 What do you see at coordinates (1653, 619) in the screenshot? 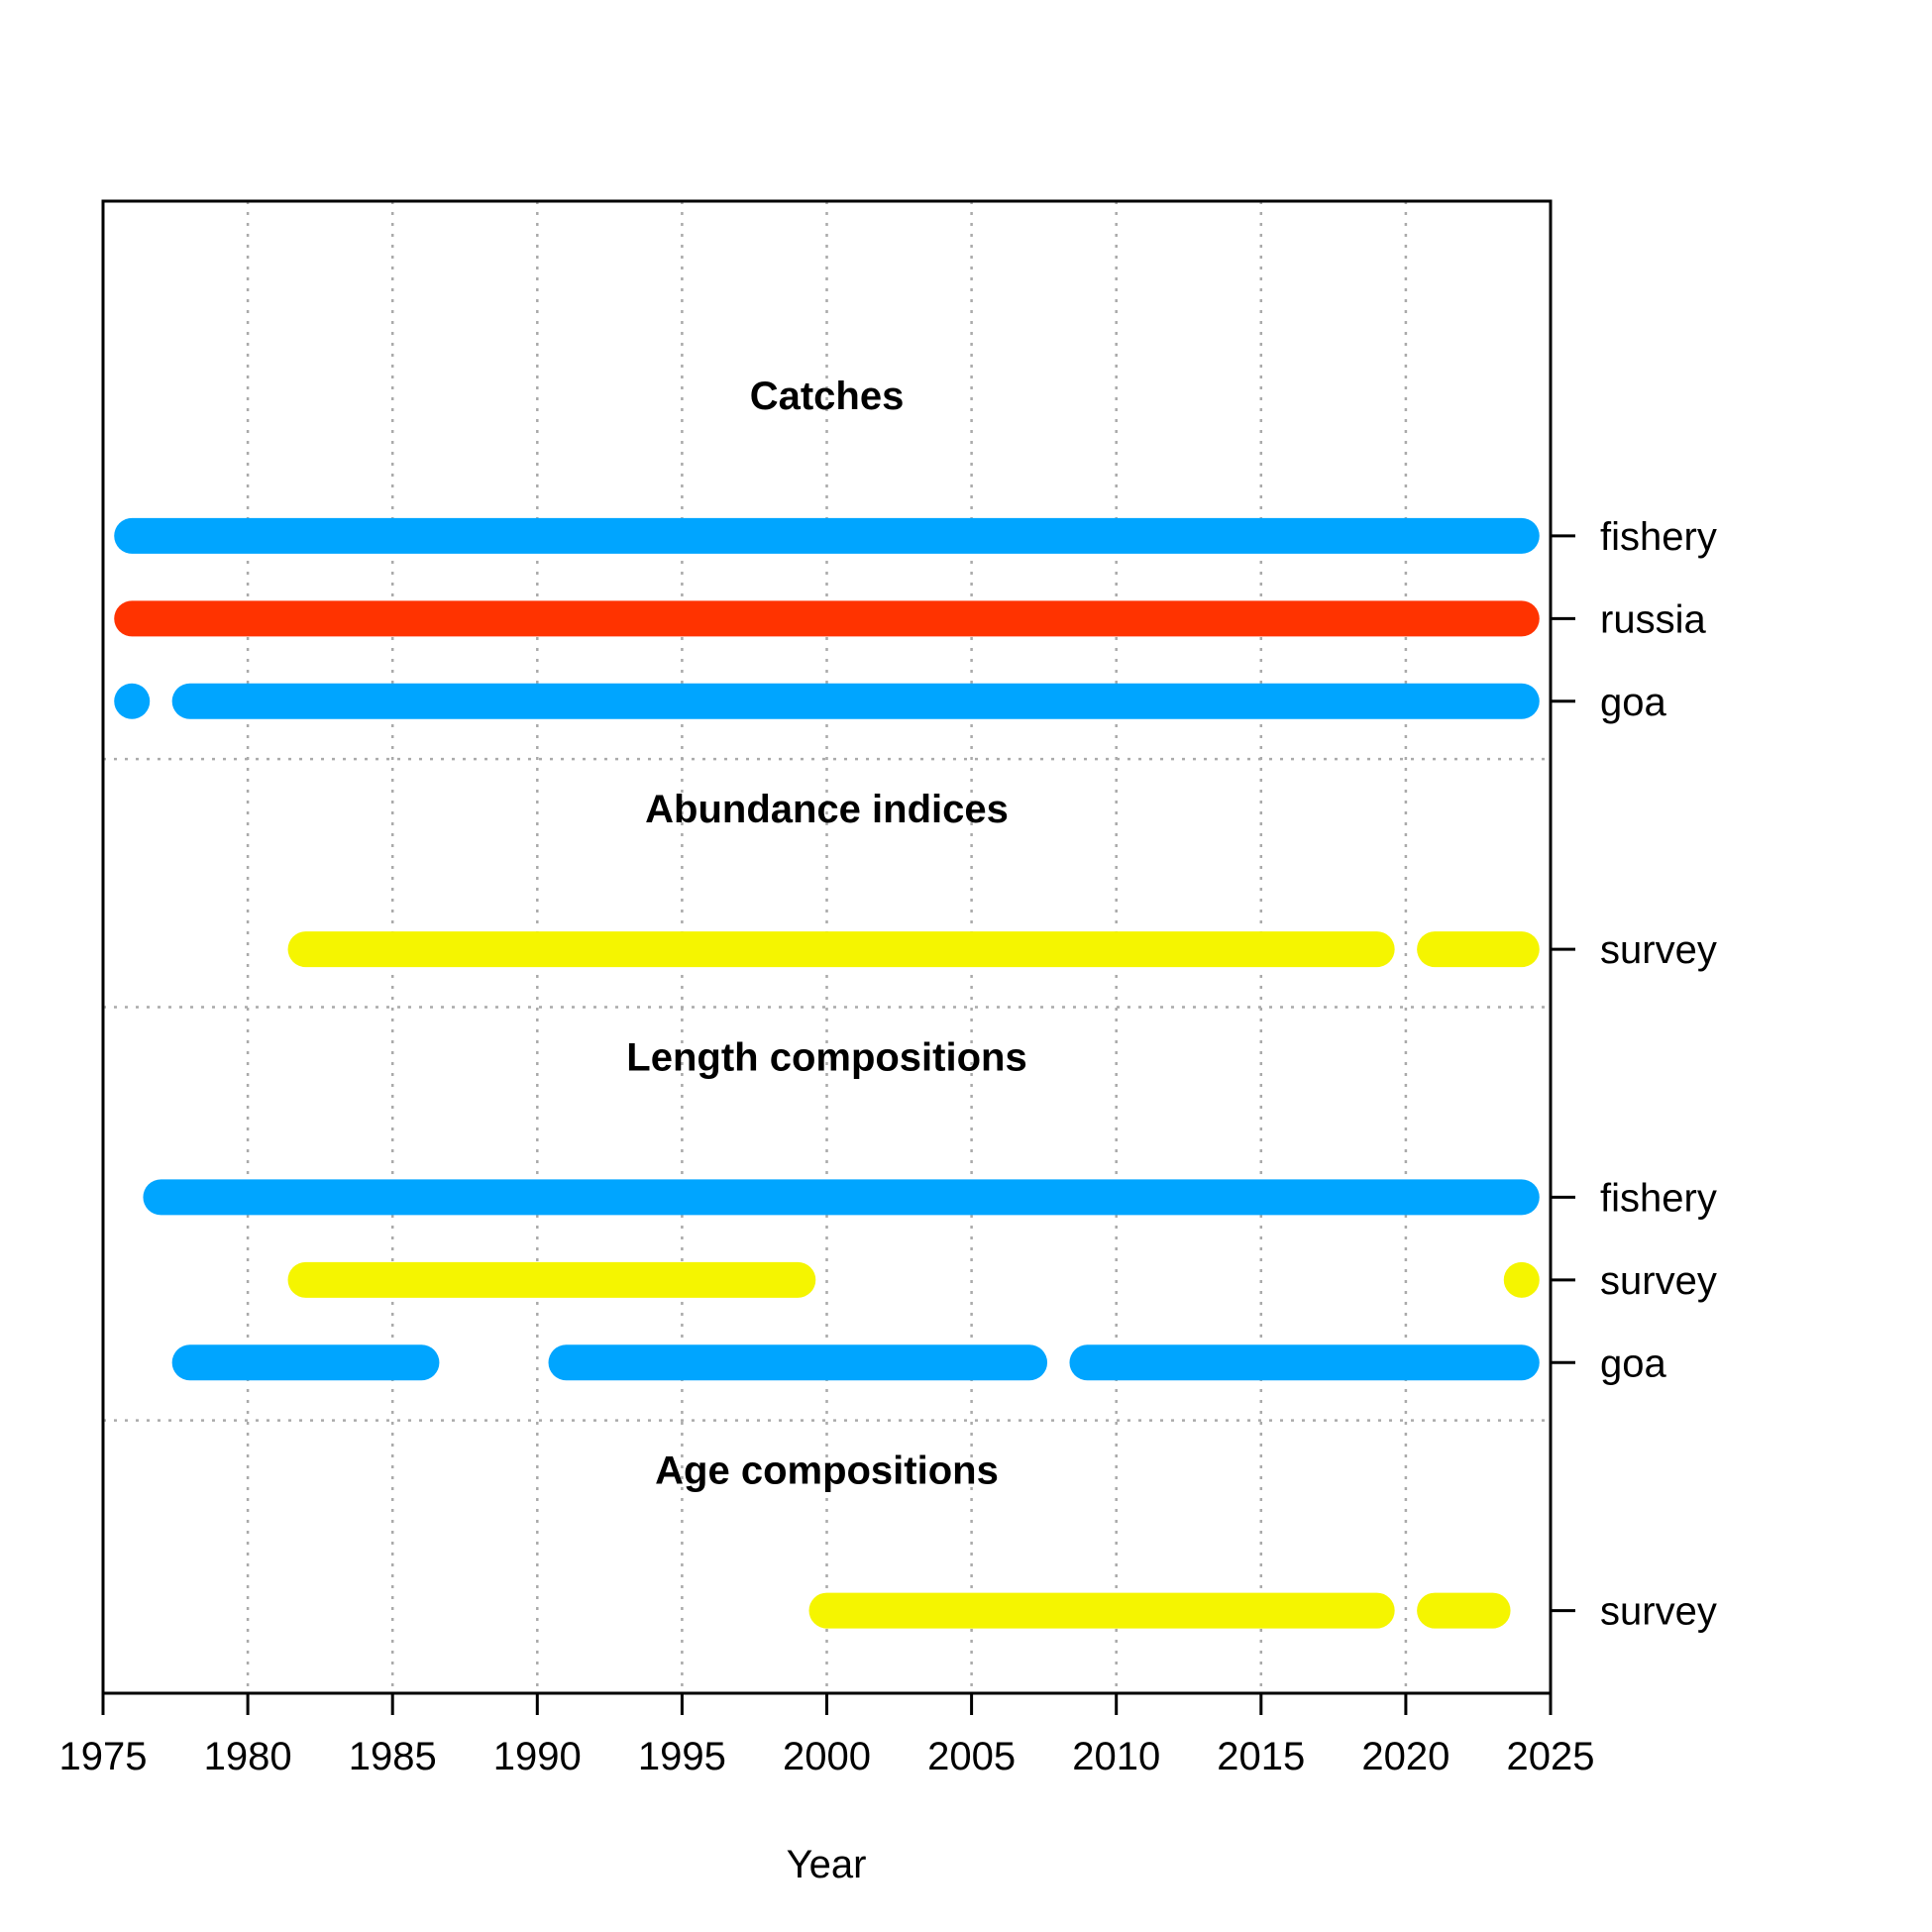
I see `row-label: russia` at bounding box center [1653, 619].